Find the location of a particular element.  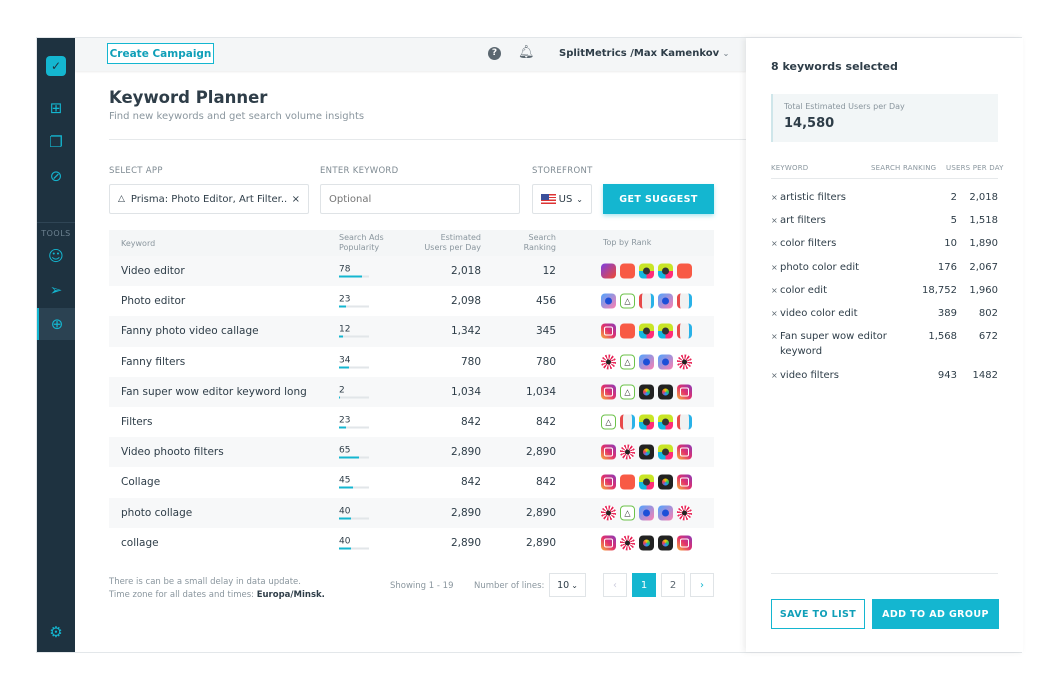

table-row: Video editor 78 2,018 12 is located at coordinates (411, 271).